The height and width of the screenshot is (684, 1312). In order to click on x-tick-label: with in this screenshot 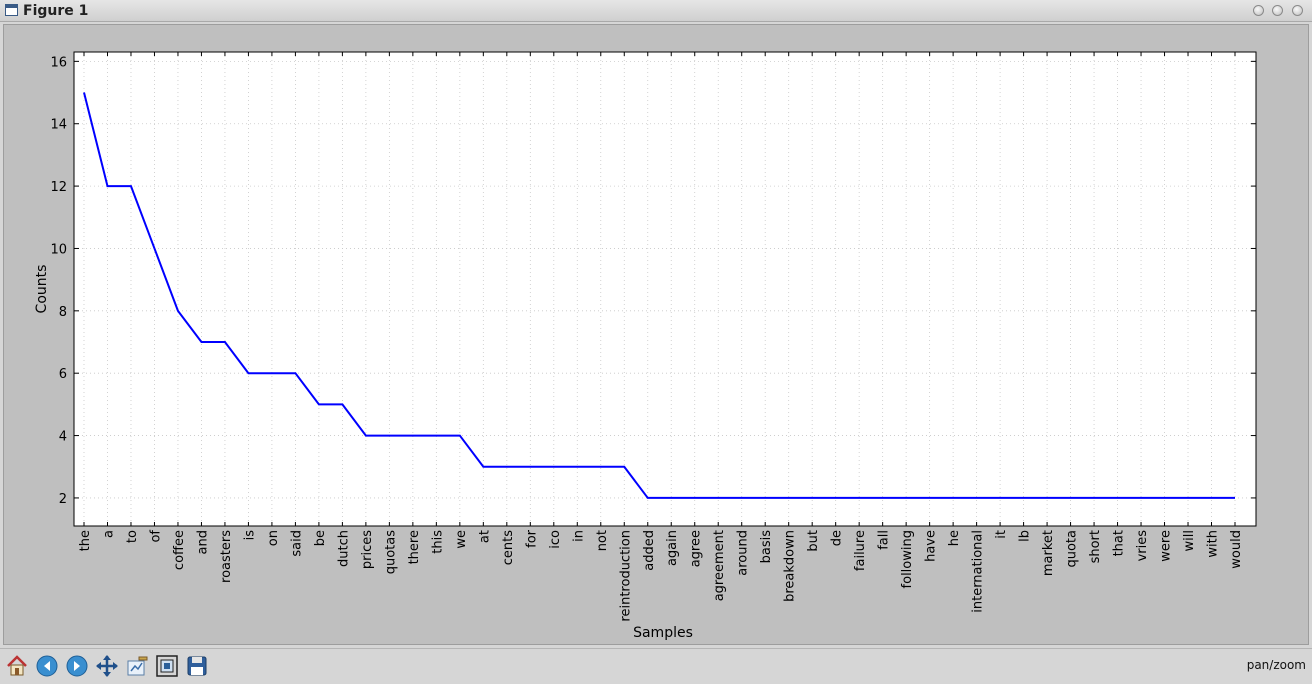, I will do `click(1213, 544)`.